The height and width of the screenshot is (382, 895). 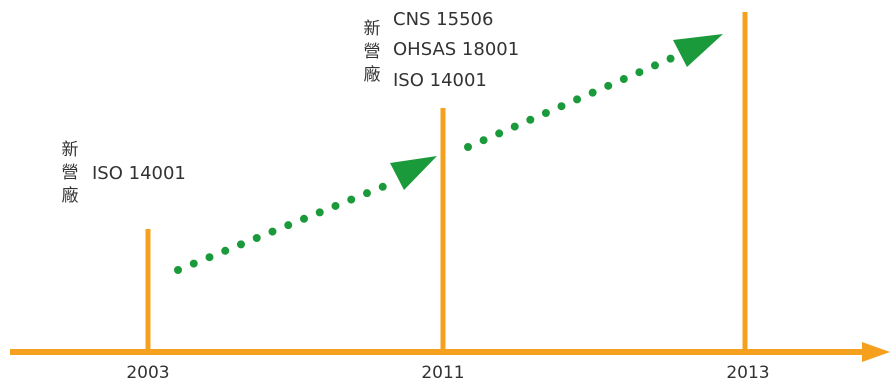 What do you see at coordinates (442, 372) in the screenshot?
I see `year-label-2011: 2011` at bounding box center [442, 372].